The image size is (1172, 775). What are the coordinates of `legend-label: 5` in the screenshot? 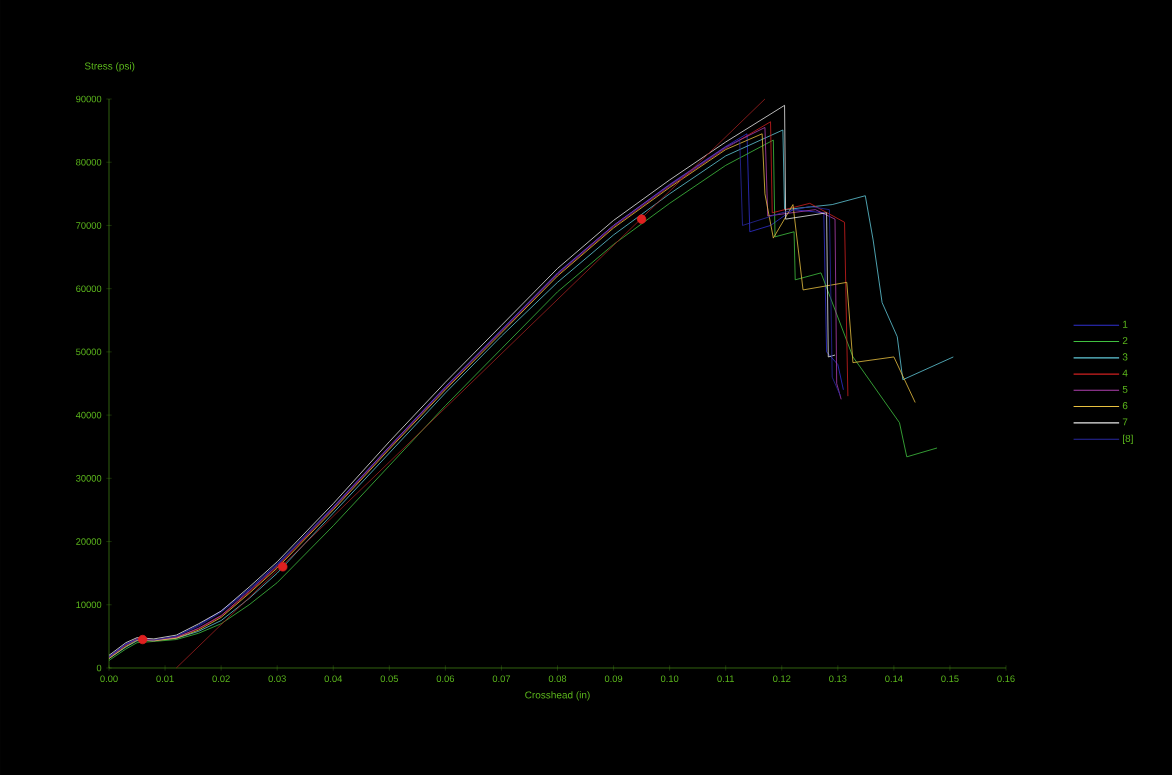 It's located at (1125, 389).